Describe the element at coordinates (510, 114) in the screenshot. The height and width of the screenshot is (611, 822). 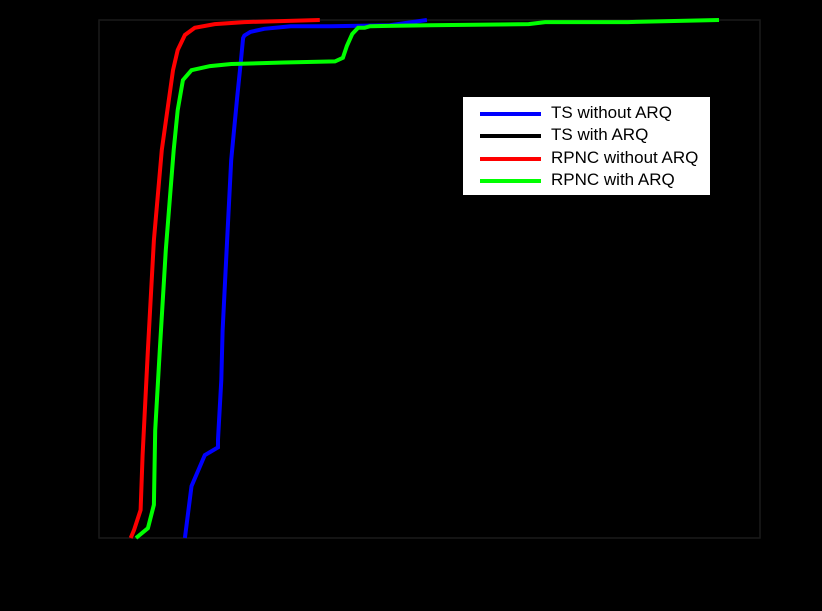
I see `legend-swatch-blue` at that location.